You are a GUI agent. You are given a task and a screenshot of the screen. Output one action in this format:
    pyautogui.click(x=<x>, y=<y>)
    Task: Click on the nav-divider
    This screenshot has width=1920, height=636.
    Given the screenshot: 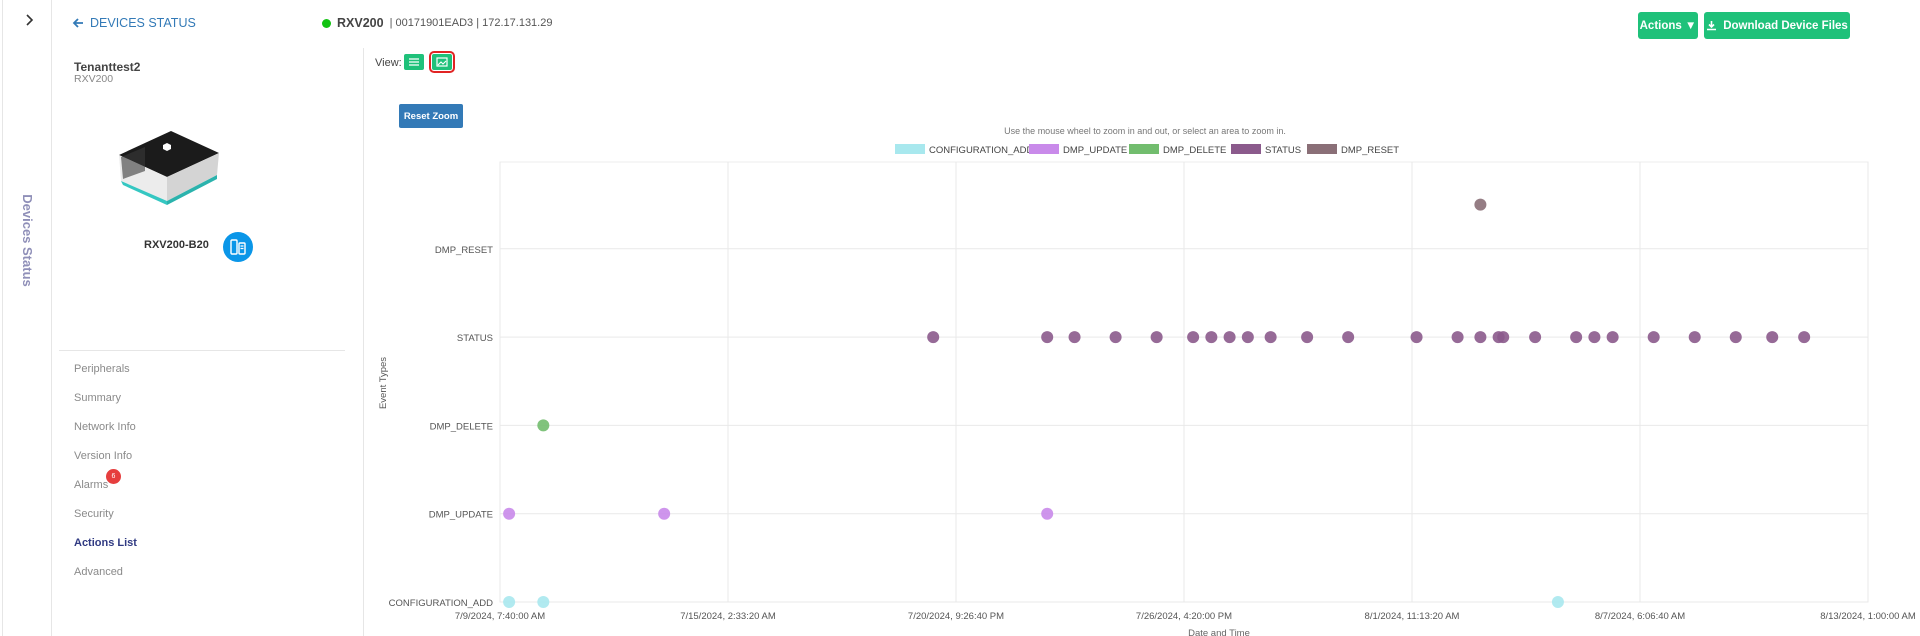 What is the action you would take?
    pyautogui.click(x=202, y=350)
    